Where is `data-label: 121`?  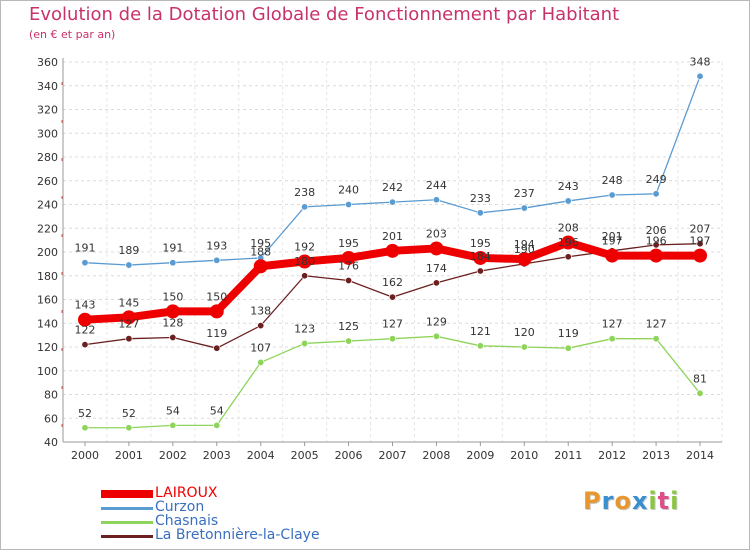
data-label: 121 is located at coordinates (480, 331).